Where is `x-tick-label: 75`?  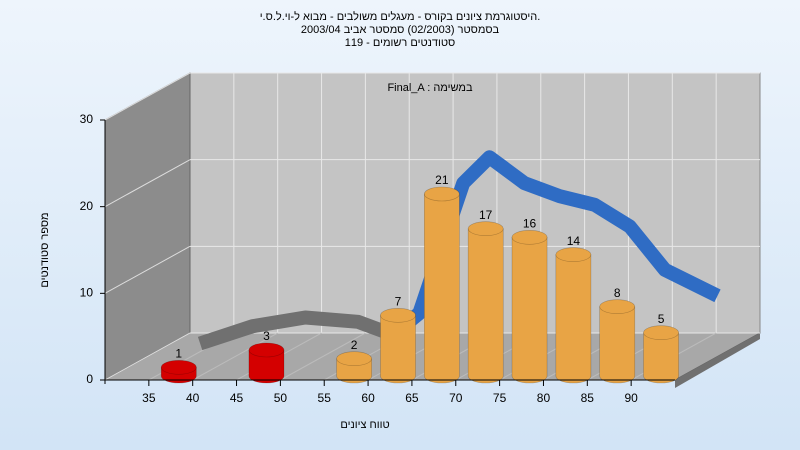 x-tick-label: 75 is located at coordinates (500, 398).